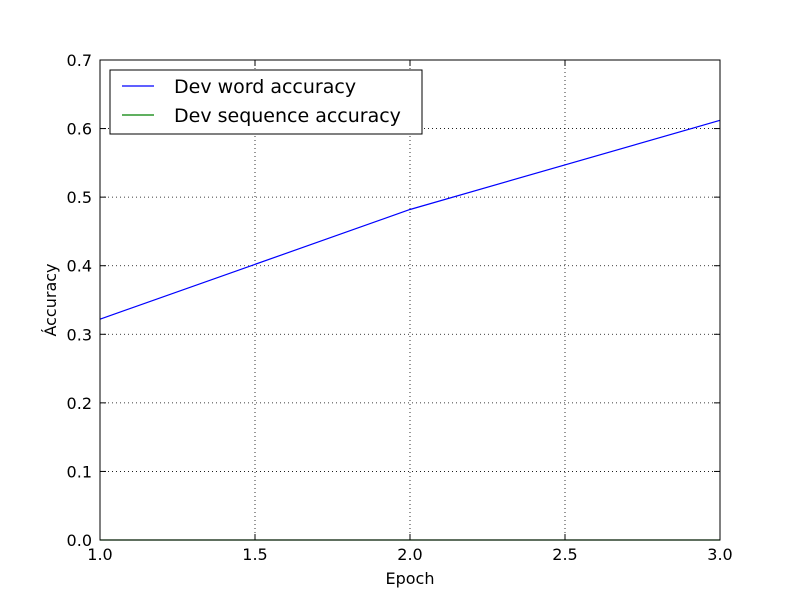 Image resolution: width=800 pixels, height=600 pixels. What do you see at coordinates (410, 578) in the screenshot?
I see `x-axis-label: Epoch` at bounding box center [410, 578].